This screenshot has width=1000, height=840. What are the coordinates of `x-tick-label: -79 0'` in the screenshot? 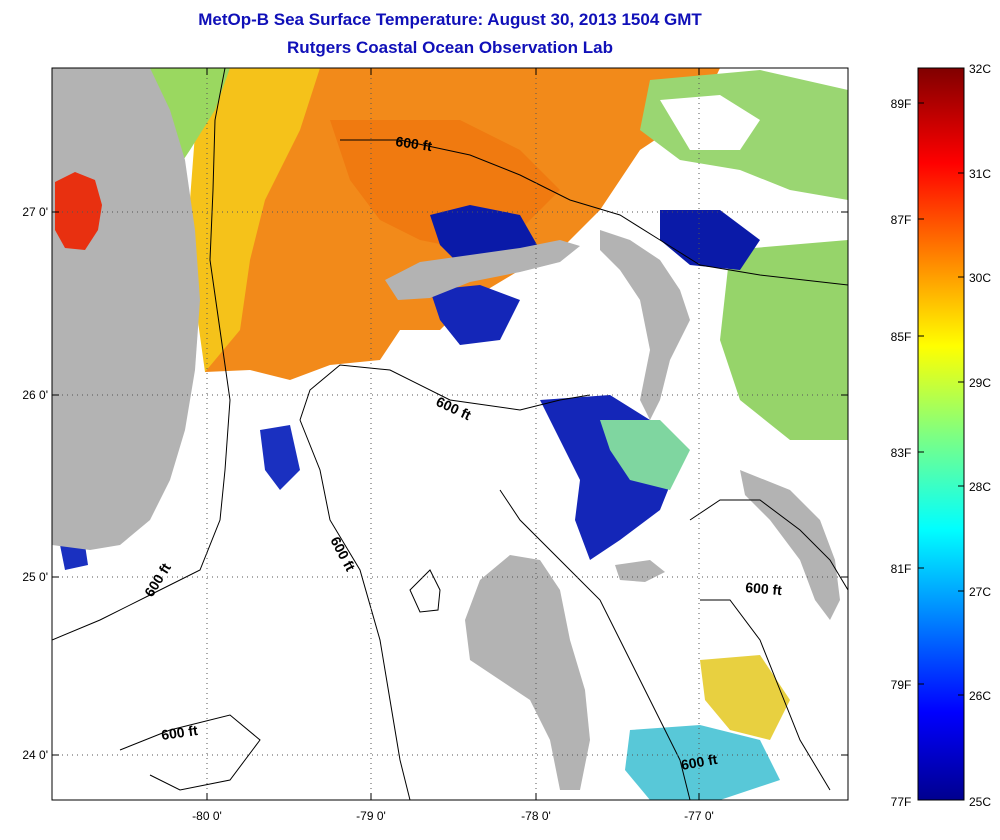 It's located at (371, 816).